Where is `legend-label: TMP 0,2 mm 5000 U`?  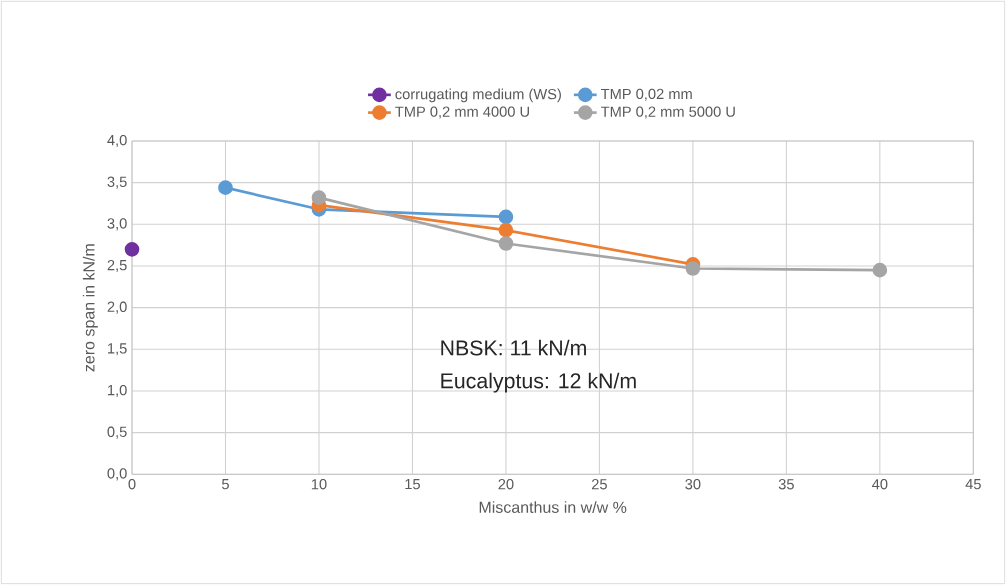
legend-label: TMP 0,2 mm 5000 U is located at coordinates (667, 112).